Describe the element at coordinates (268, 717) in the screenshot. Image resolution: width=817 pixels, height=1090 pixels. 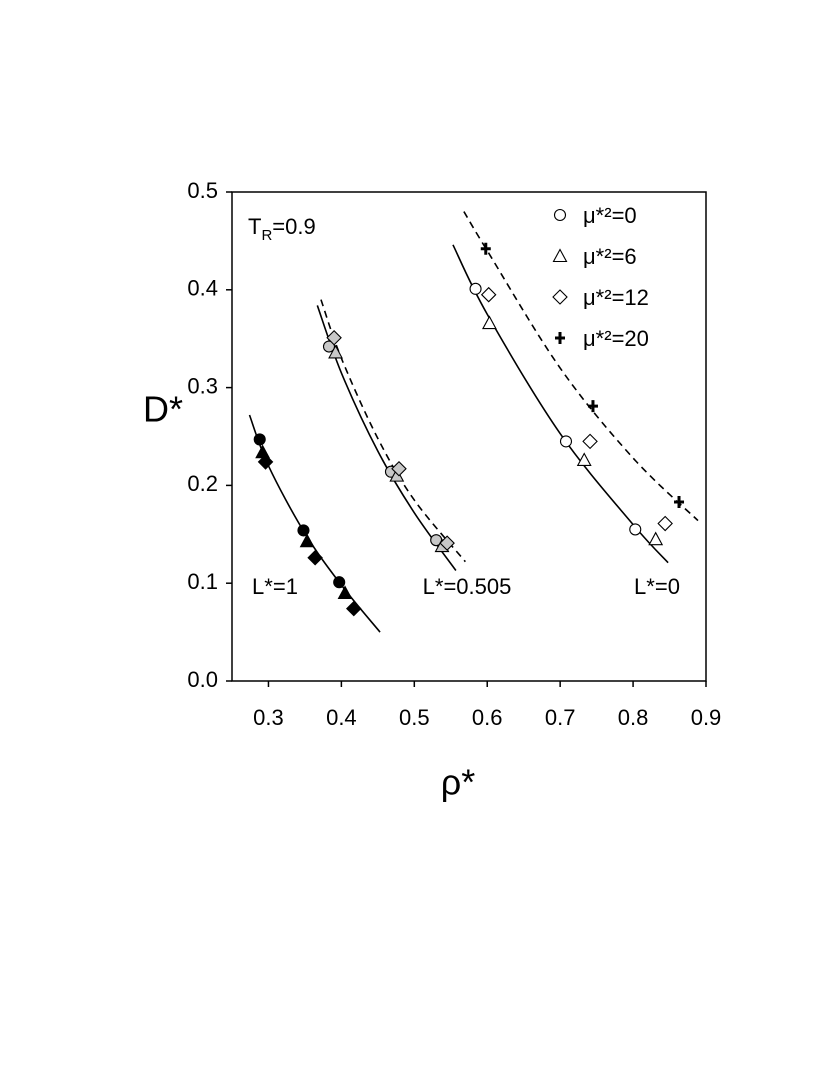
I see `x-tick-label: 0.3` at that location.